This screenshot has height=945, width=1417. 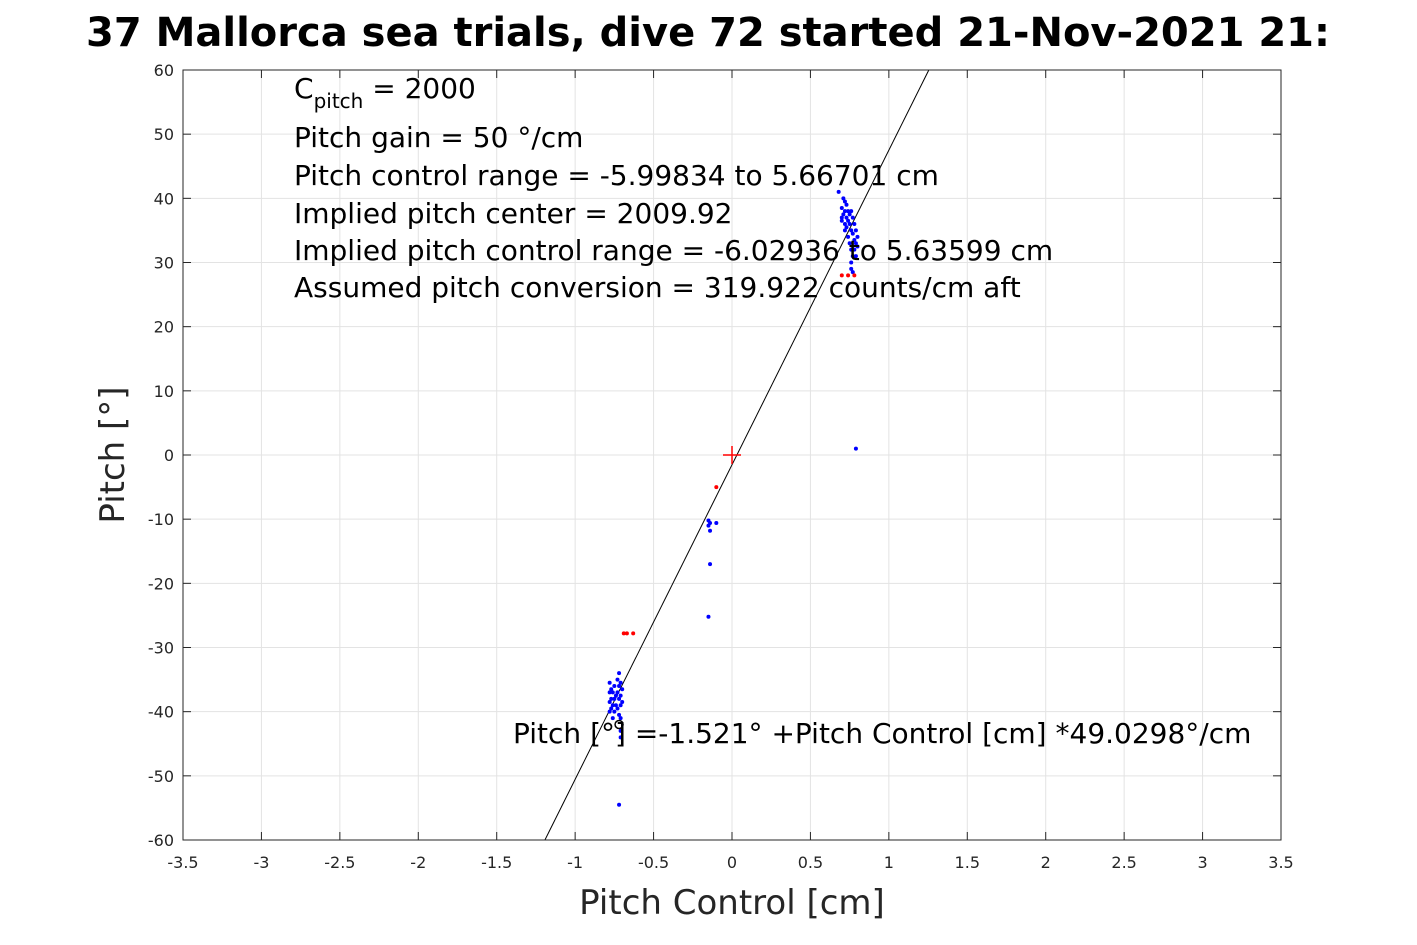 I want to click on annotation-implied-center: Implied pitch center = 2009.92, so click(x=513, y=213).